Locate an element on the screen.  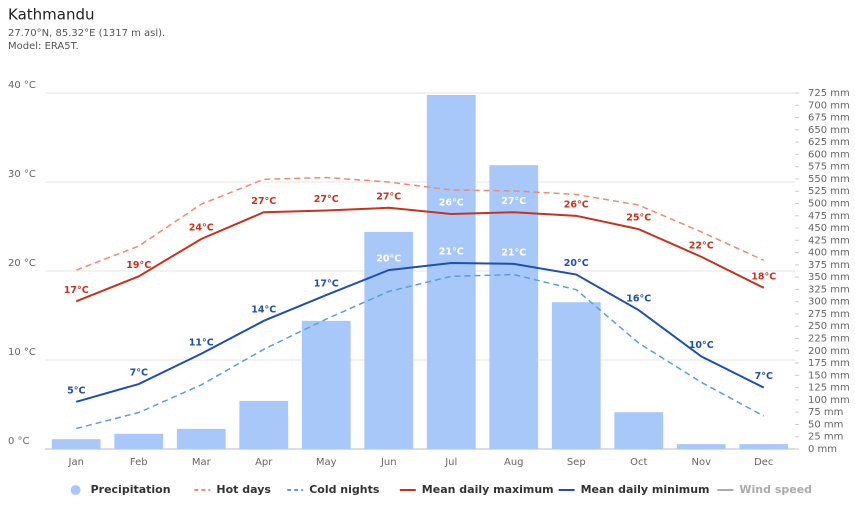
x-tick-label: Jun is located at coordinates (388, 462).